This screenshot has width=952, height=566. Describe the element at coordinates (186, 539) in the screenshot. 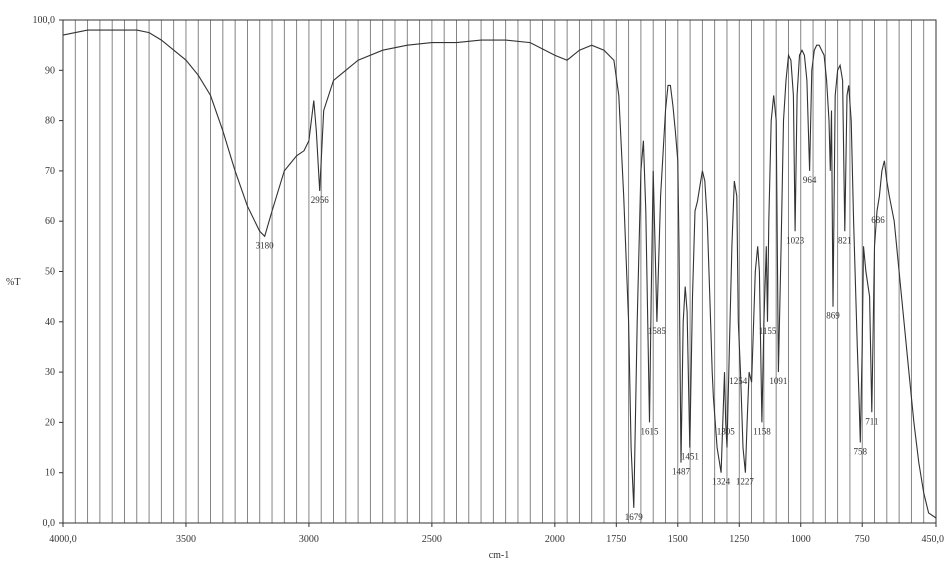

I see `x-tick-label: 3500` at that location.